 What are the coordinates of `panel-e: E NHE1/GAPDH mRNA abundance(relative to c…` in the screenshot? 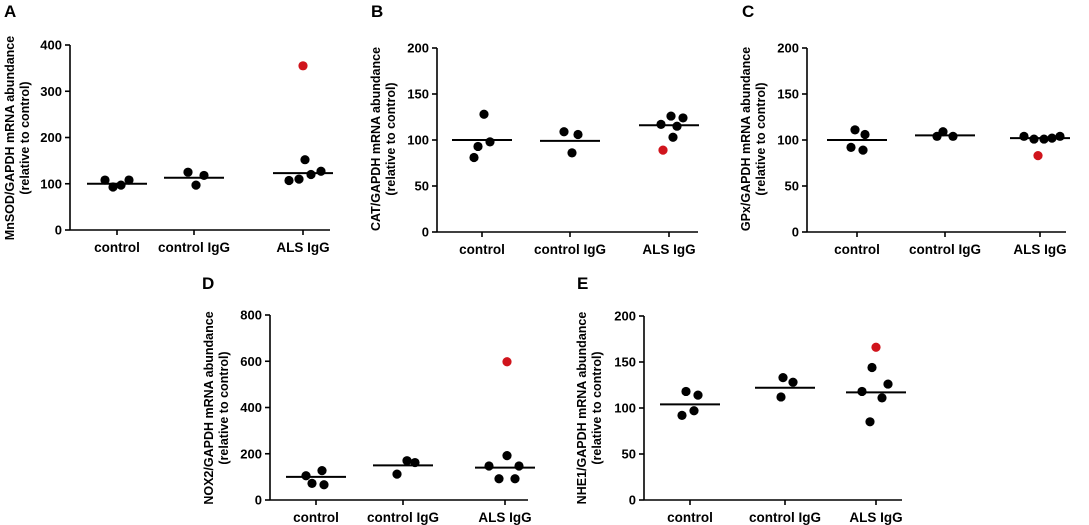 It's located at (740, 399).